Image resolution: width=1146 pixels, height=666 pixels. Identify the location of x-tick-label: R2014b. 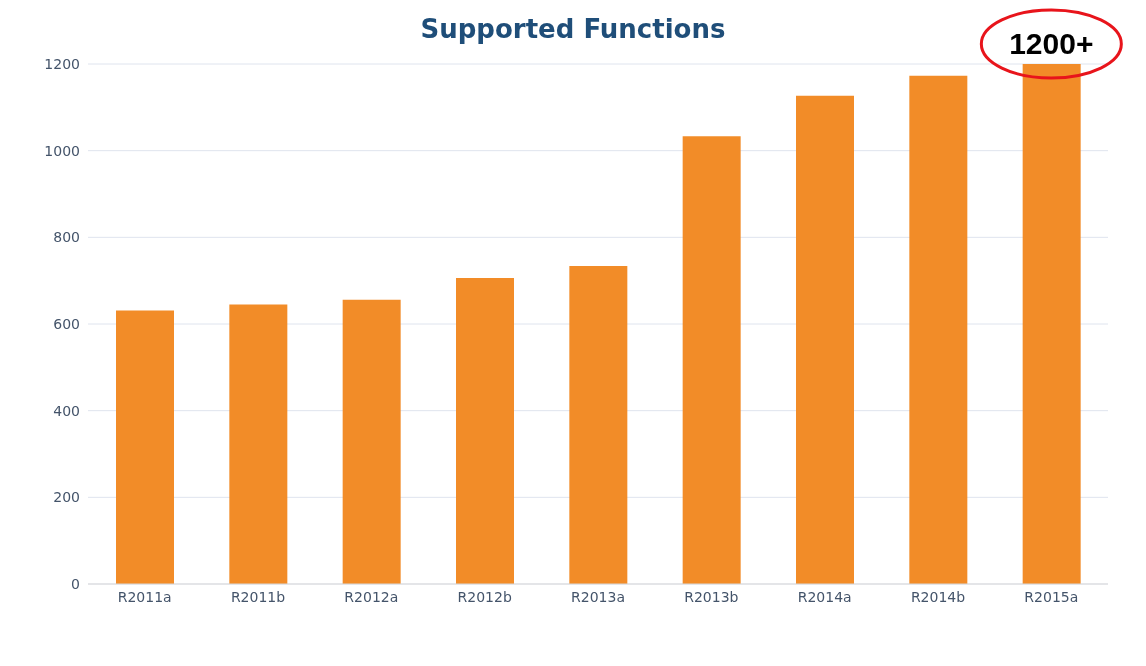
(938, 596).